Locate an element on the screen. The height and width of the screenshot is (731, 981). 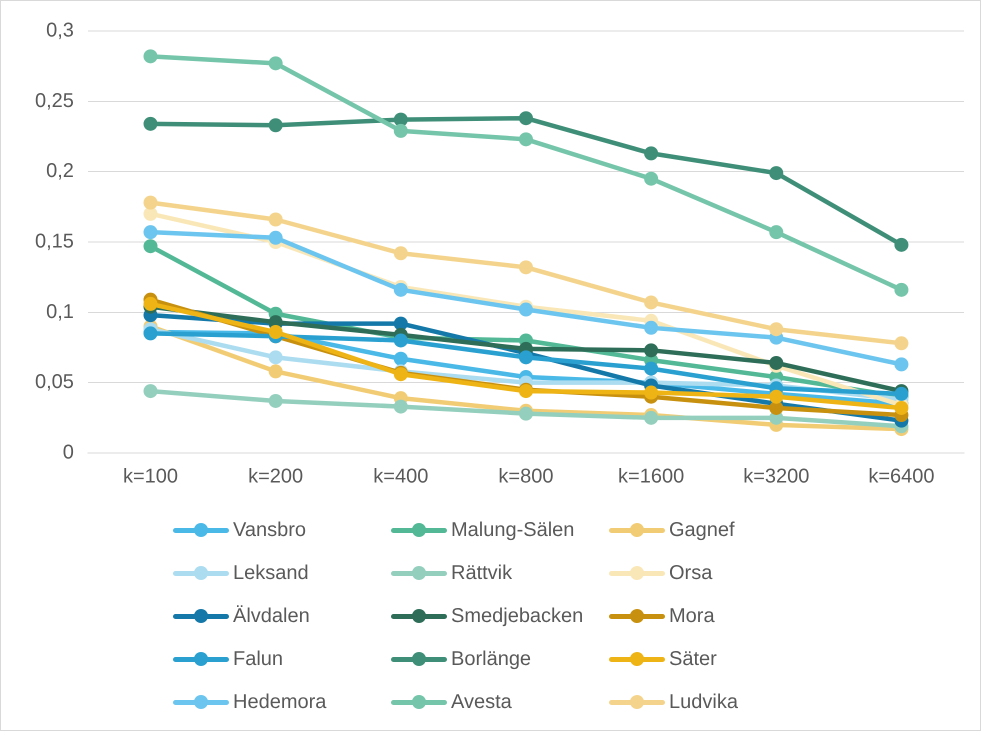
x-tick-label: k=200 is located at coordinates (276, 477).